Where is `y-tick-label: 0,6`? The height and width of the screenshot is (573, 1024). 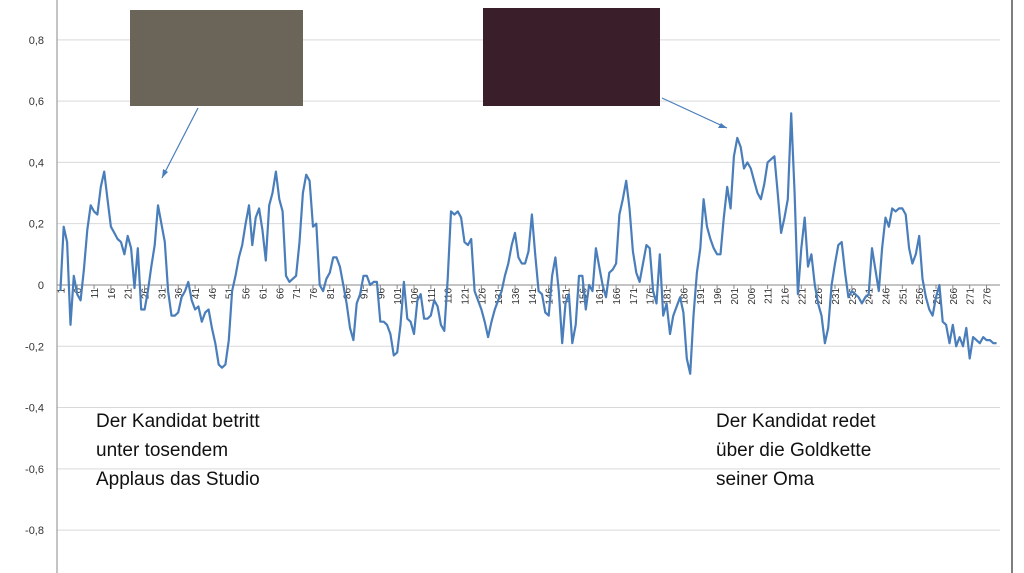 y-tick-label: 0,6 is located at coordinates (36, 102).